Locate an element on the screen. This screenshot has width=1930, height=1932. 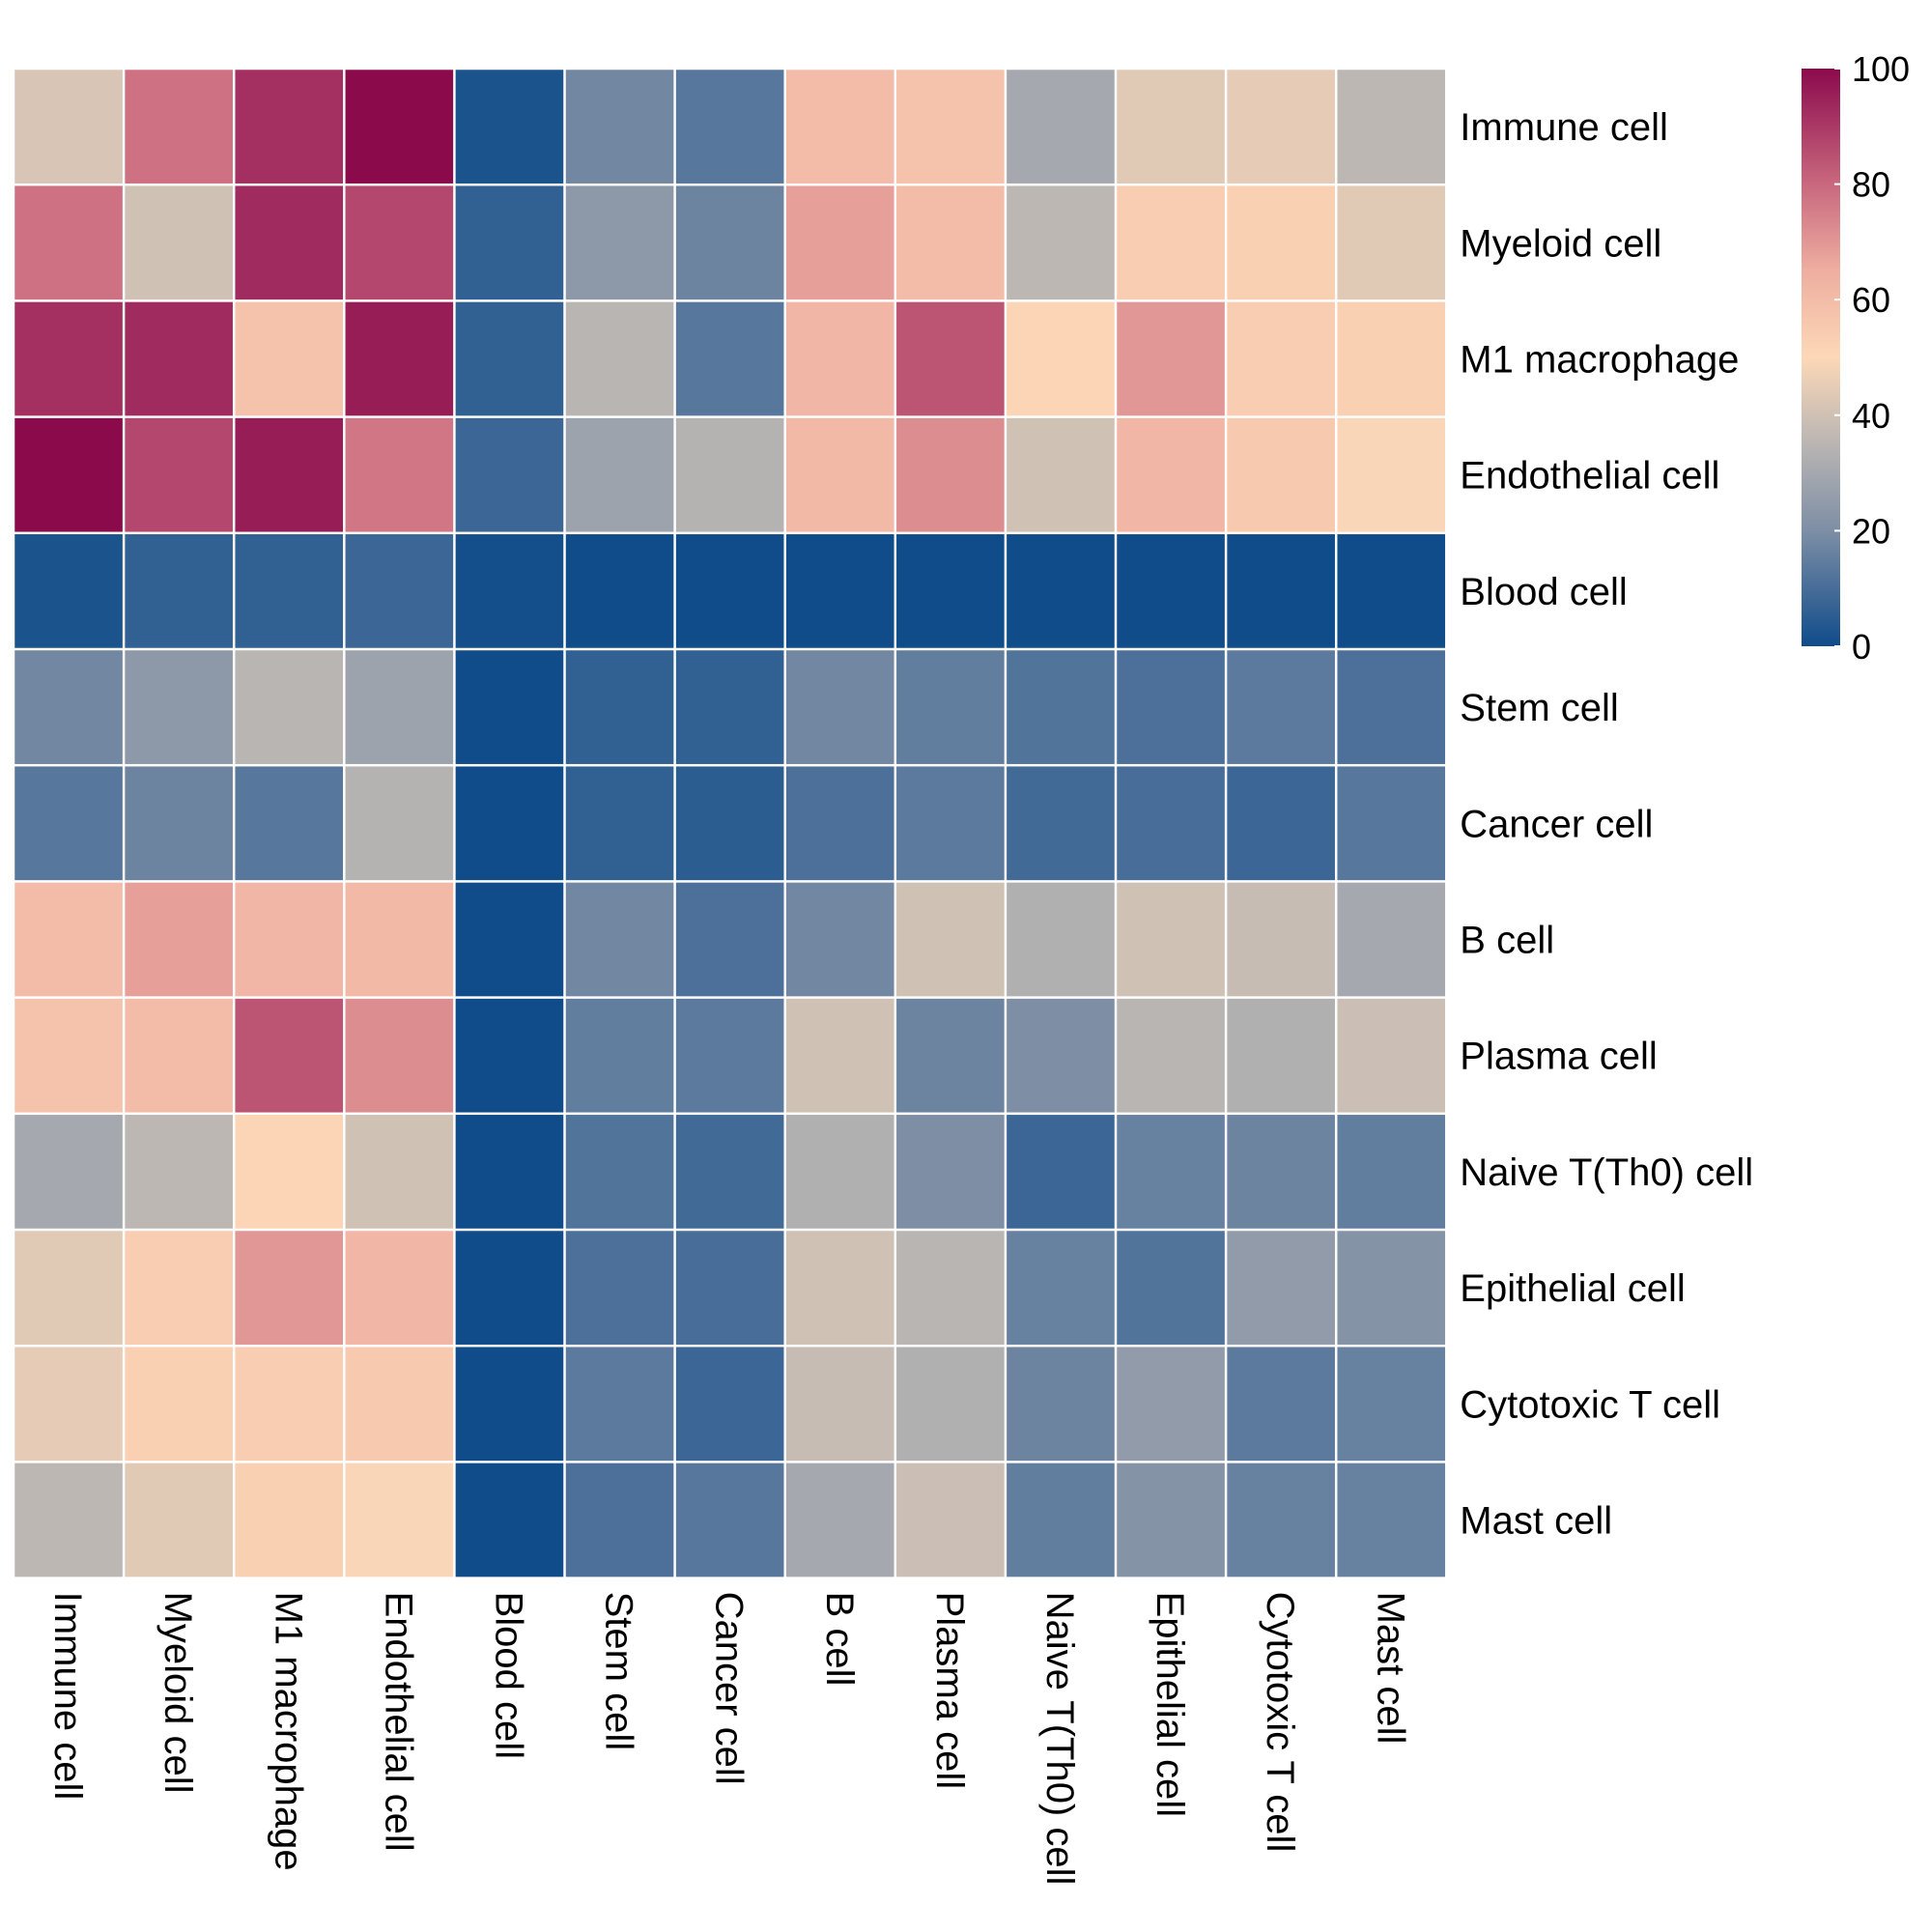
row-label: Myeloid cell is located at coordinates (1560, 243).